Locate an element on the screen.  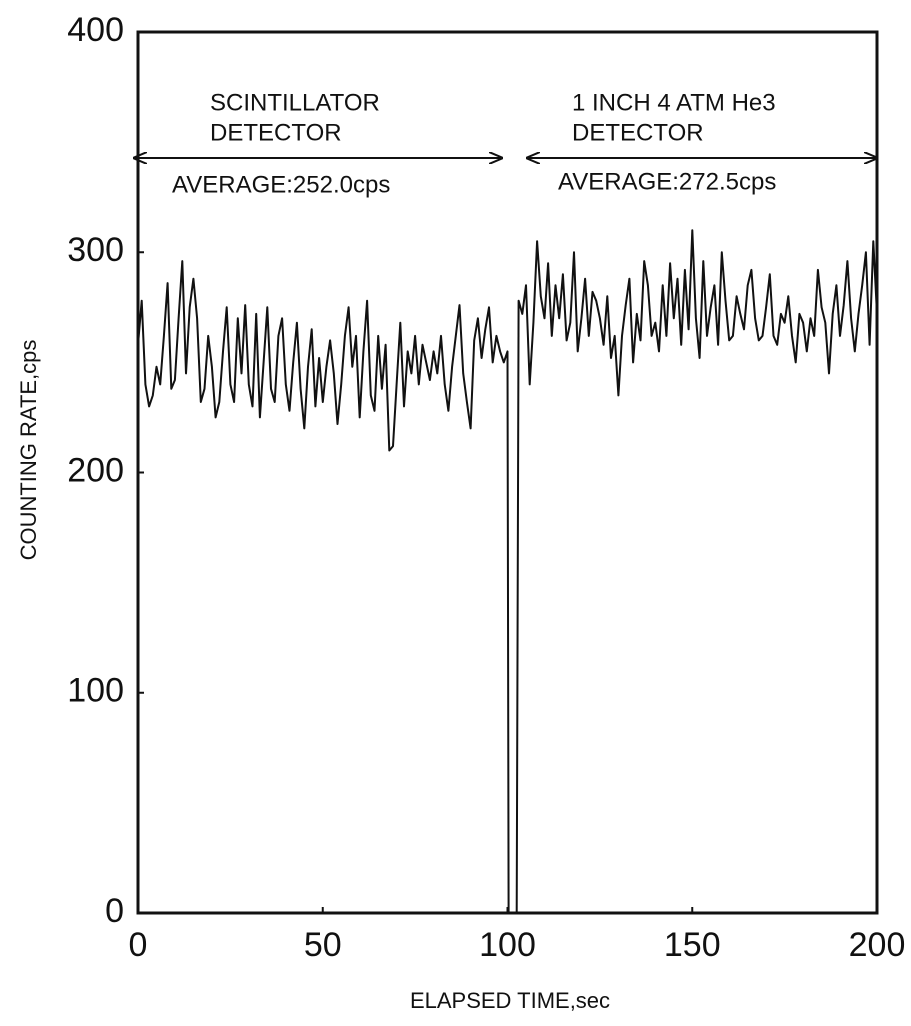
annotation: AVERAGE:252.0cps is located at coordinates (281, 184).